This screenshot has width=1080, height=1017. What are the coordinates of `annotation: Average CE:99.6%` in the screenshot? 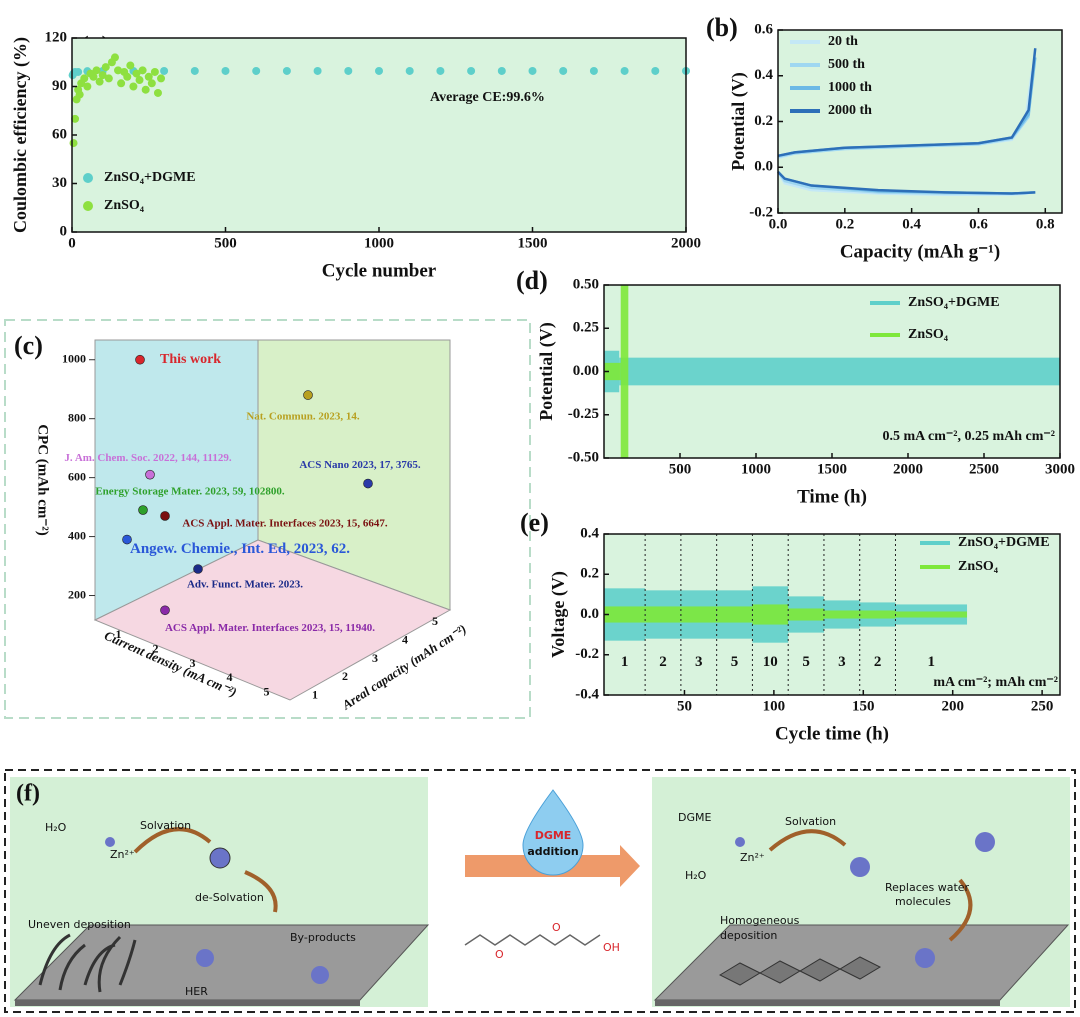 It's located at (487, 97).